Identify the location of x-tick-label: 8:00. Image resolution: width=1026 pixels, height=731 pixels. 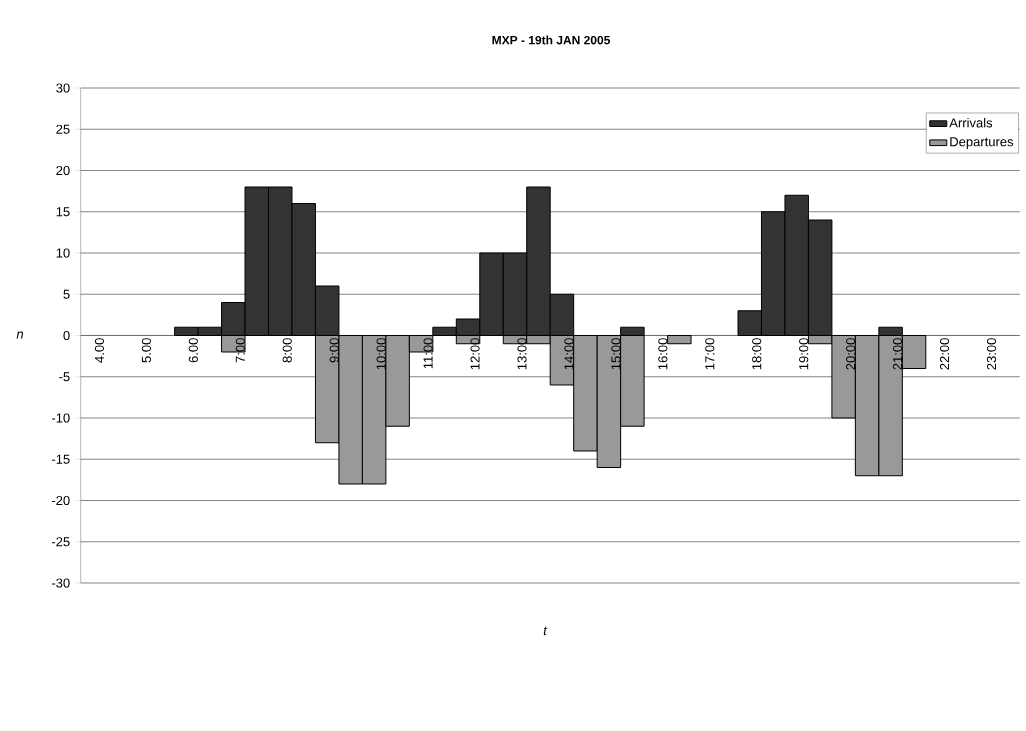
(287, 350).